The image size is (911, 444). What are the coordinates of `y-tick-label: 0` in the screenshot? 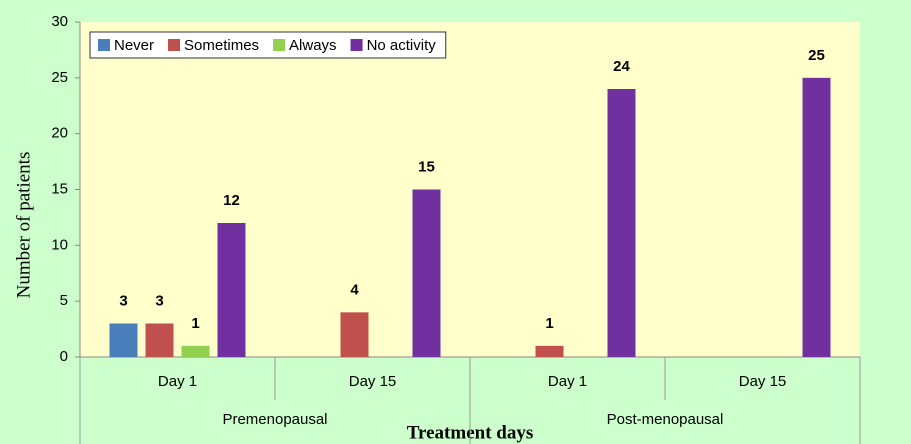 It's located at (64, 356).